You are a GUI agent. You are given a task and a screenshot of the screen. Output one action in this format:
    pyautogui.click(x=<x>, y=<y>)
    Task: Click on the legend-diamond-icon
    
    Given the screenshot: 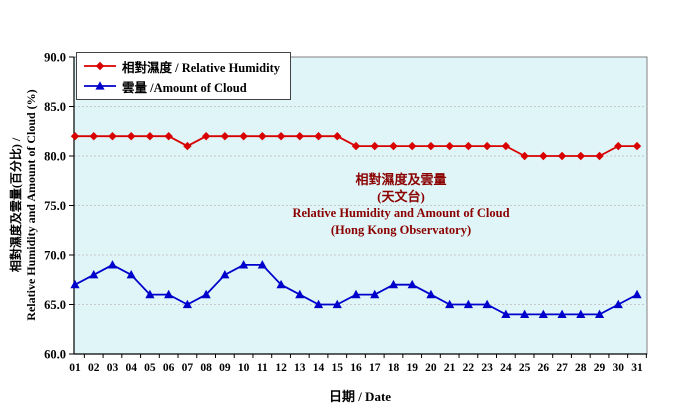 What is the action you would take?
    pyautogui.click(x=100, y=66)
    